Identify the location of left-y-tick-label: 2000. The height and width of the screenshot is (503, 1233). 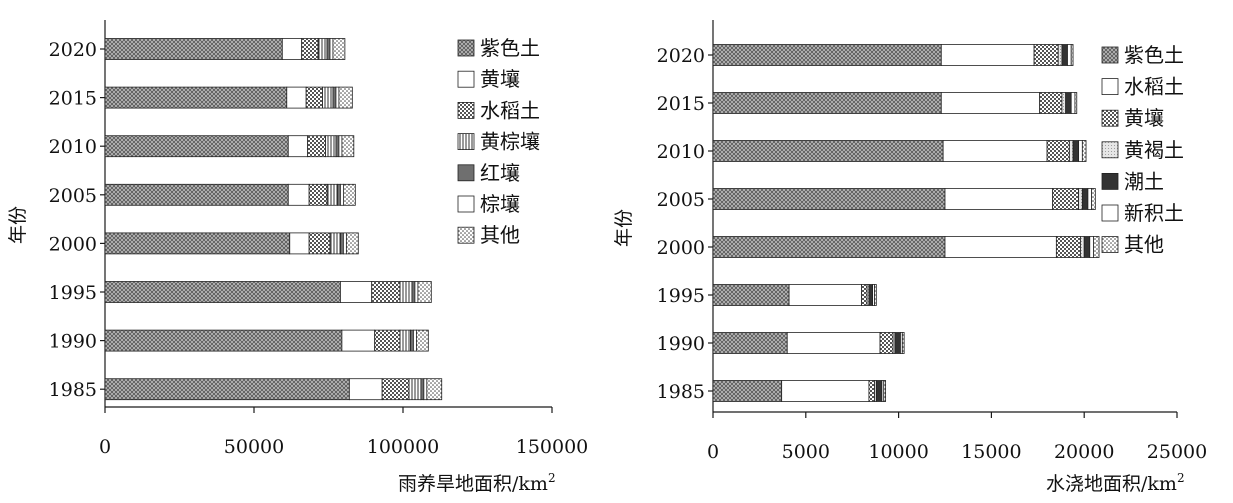
(73, 244).